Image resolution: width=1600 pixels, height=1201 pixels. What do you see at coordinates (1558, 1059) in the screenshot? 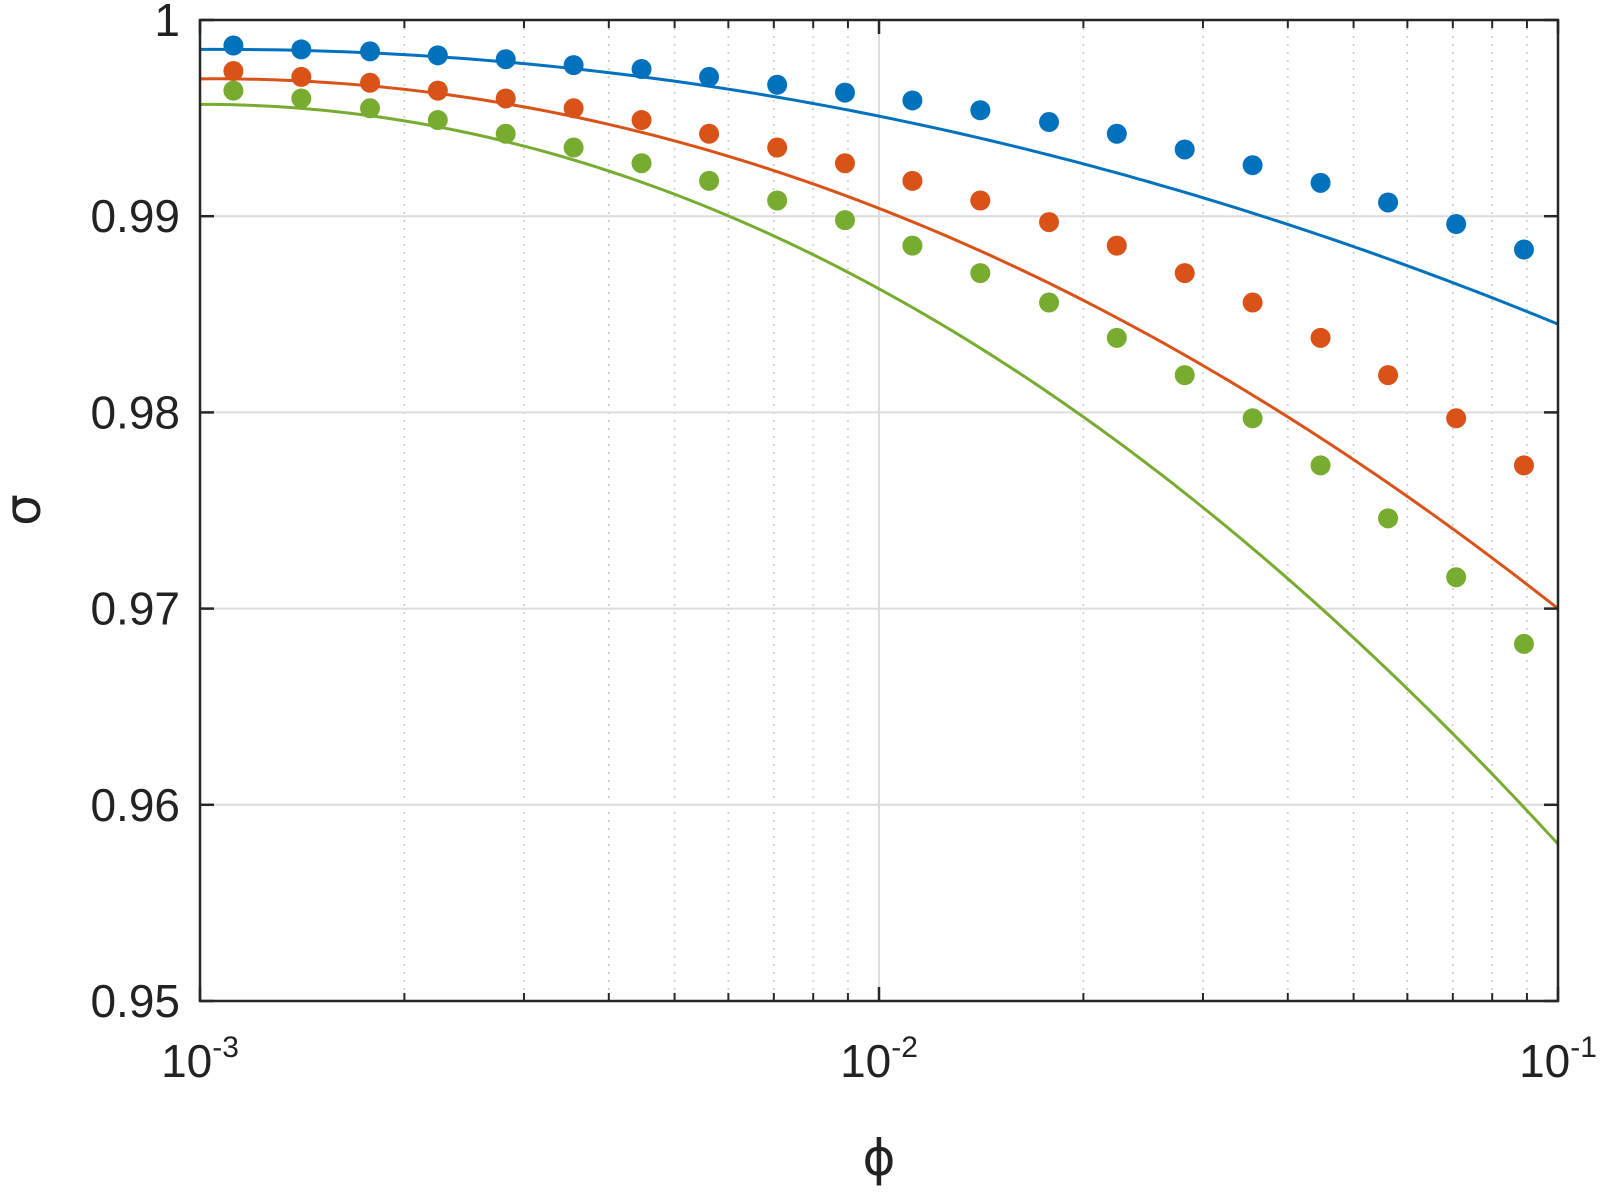
I see `x-tick-label: 10⁻¹` at bounding box center [1558, 1059].